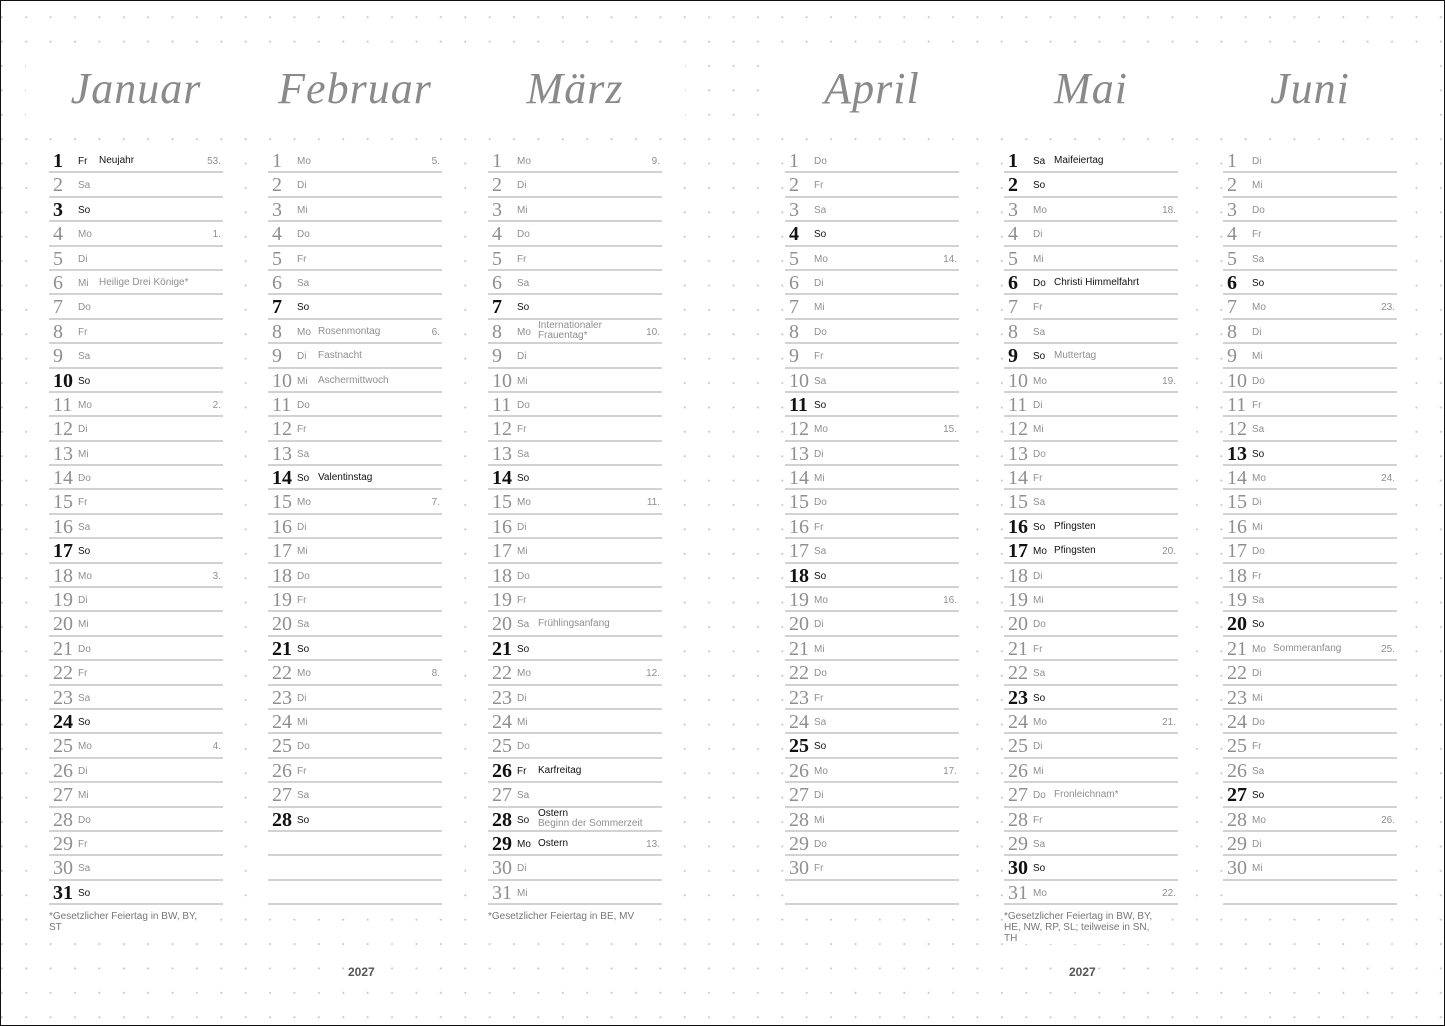 The width and height of the screenshot is (1445, 1026). What do you see at coordinates (136, 844) in the screenshot?
I see `day-row: 29 Fr` at bounding box center [136, 844].